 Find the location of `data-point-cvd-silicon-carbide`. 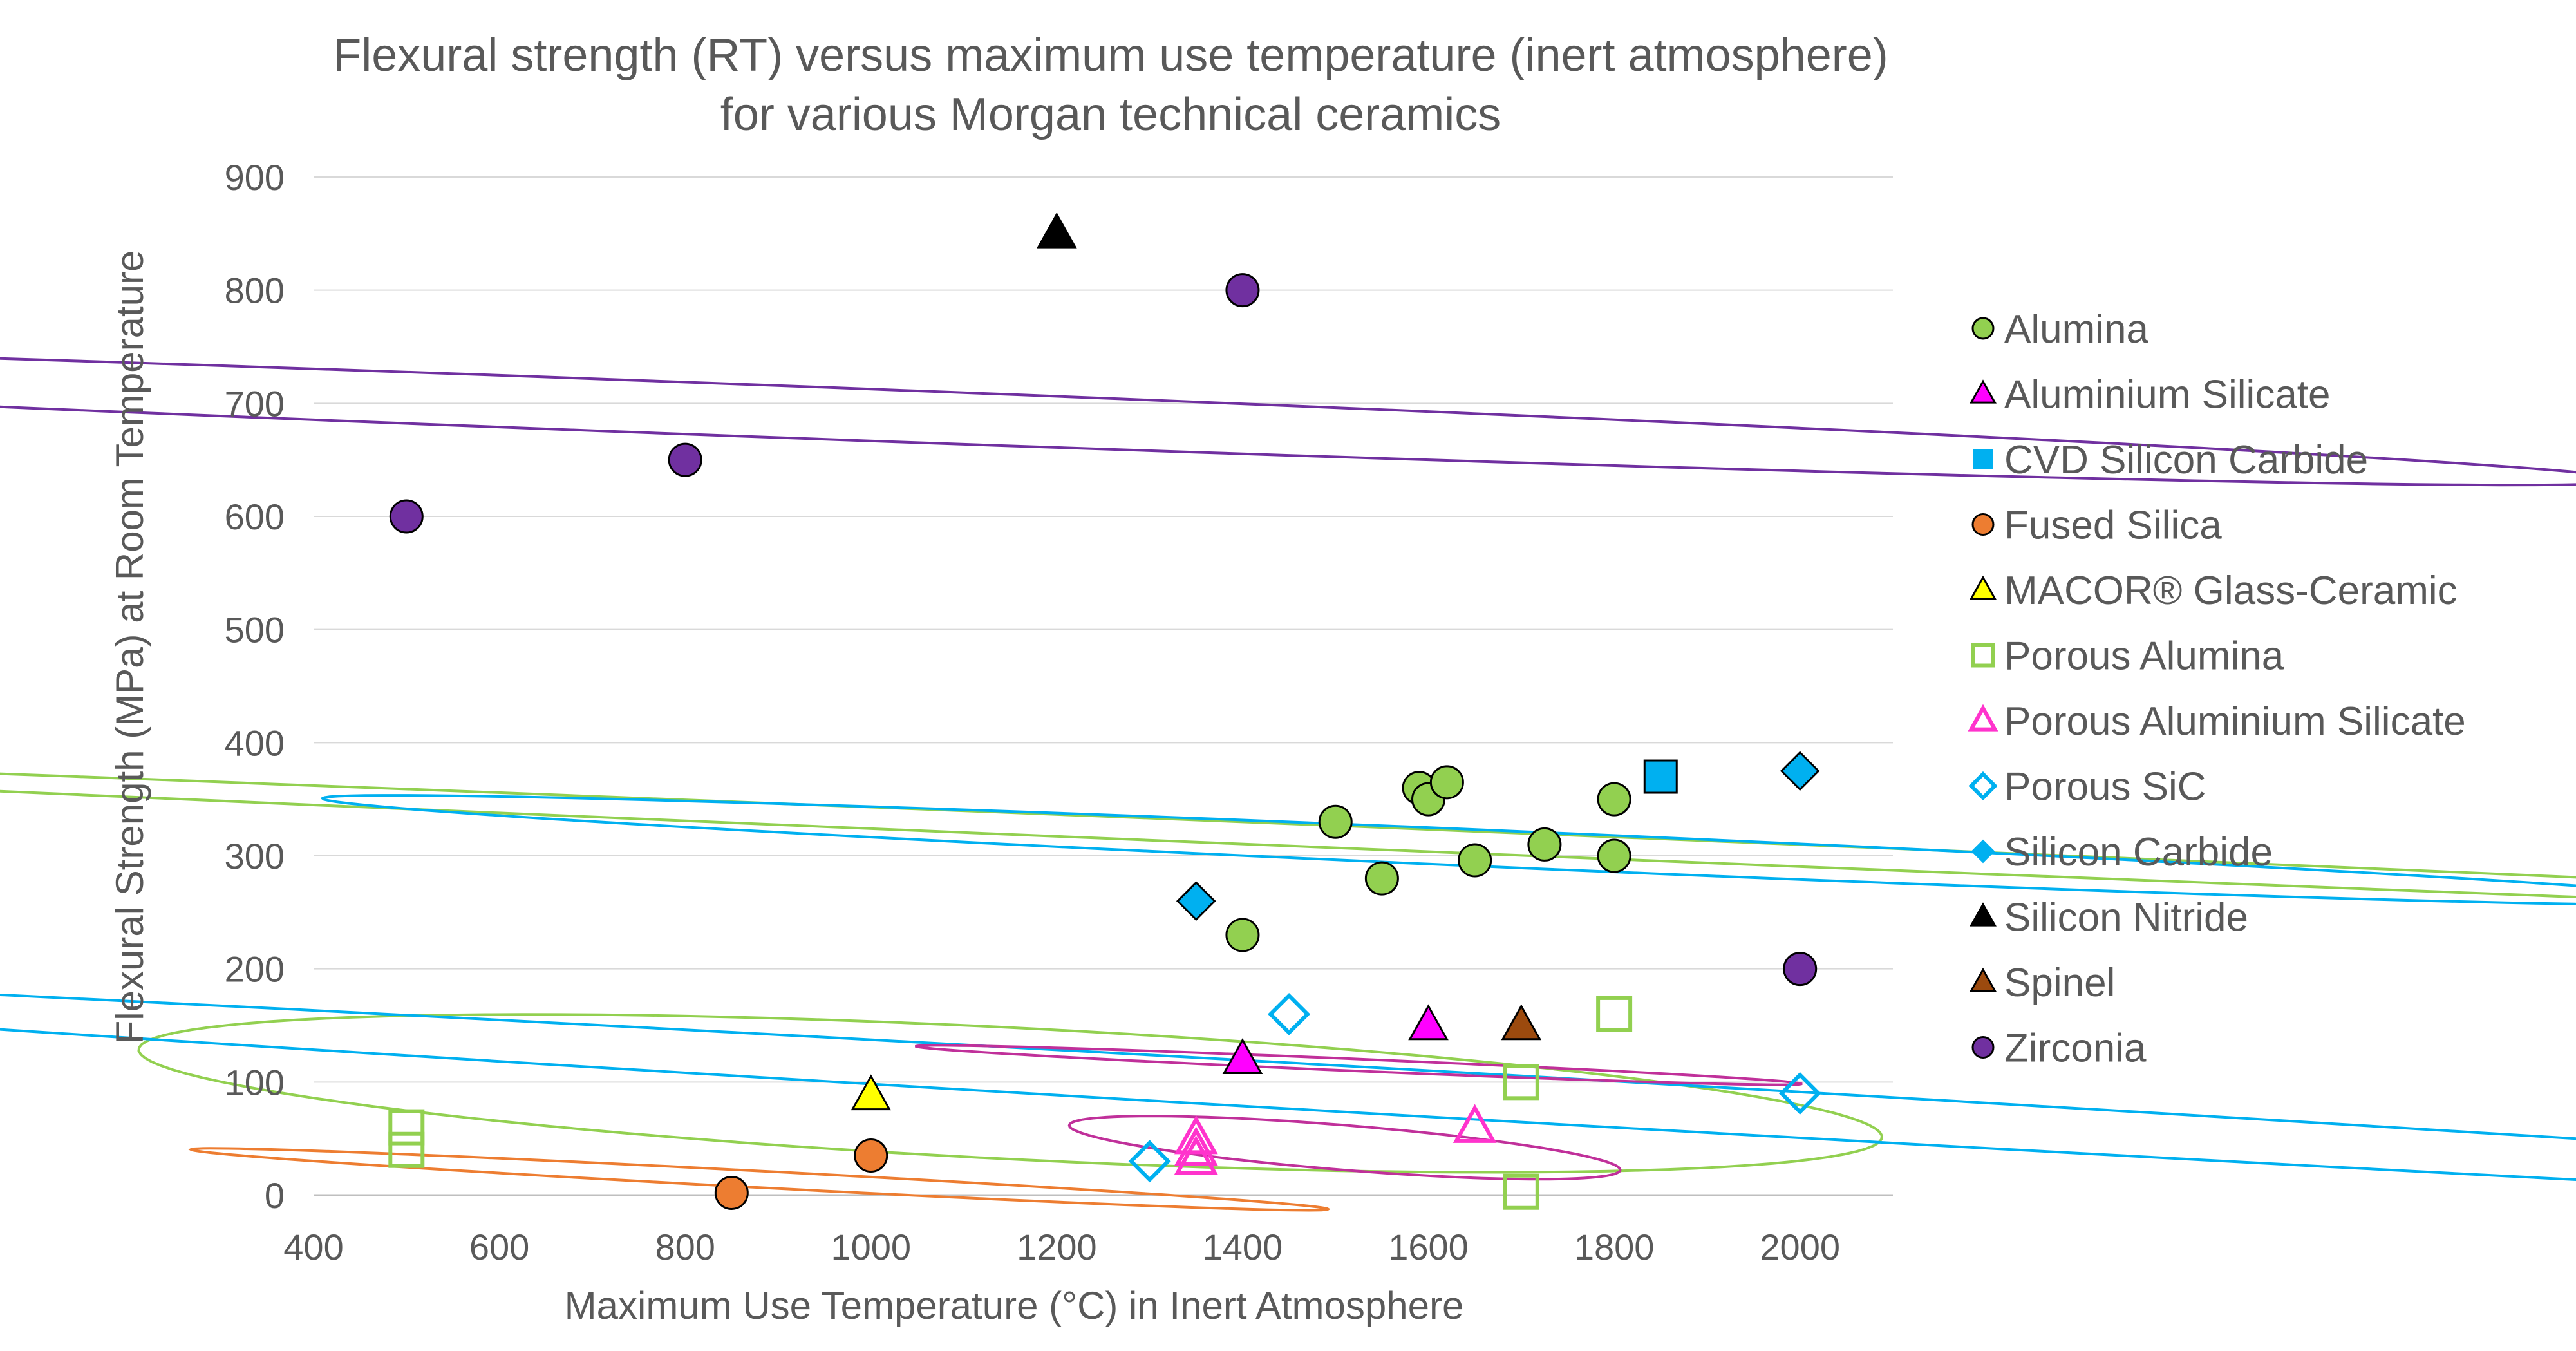

data-point-cvd-silicon-carbide is located at coordinates (1660, 776).